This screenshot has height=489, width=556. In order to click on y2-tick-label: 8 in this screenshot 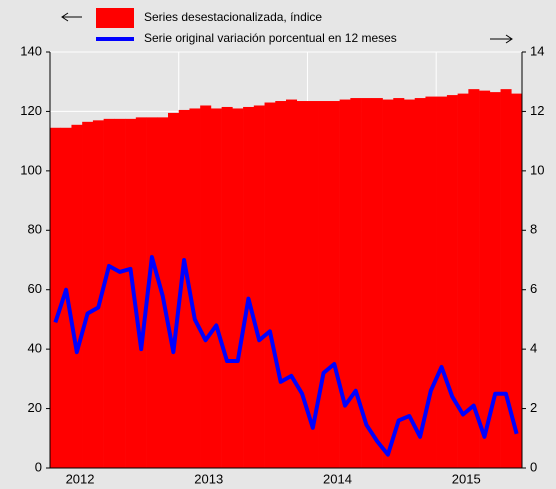, I will do `click(533, 229)`.